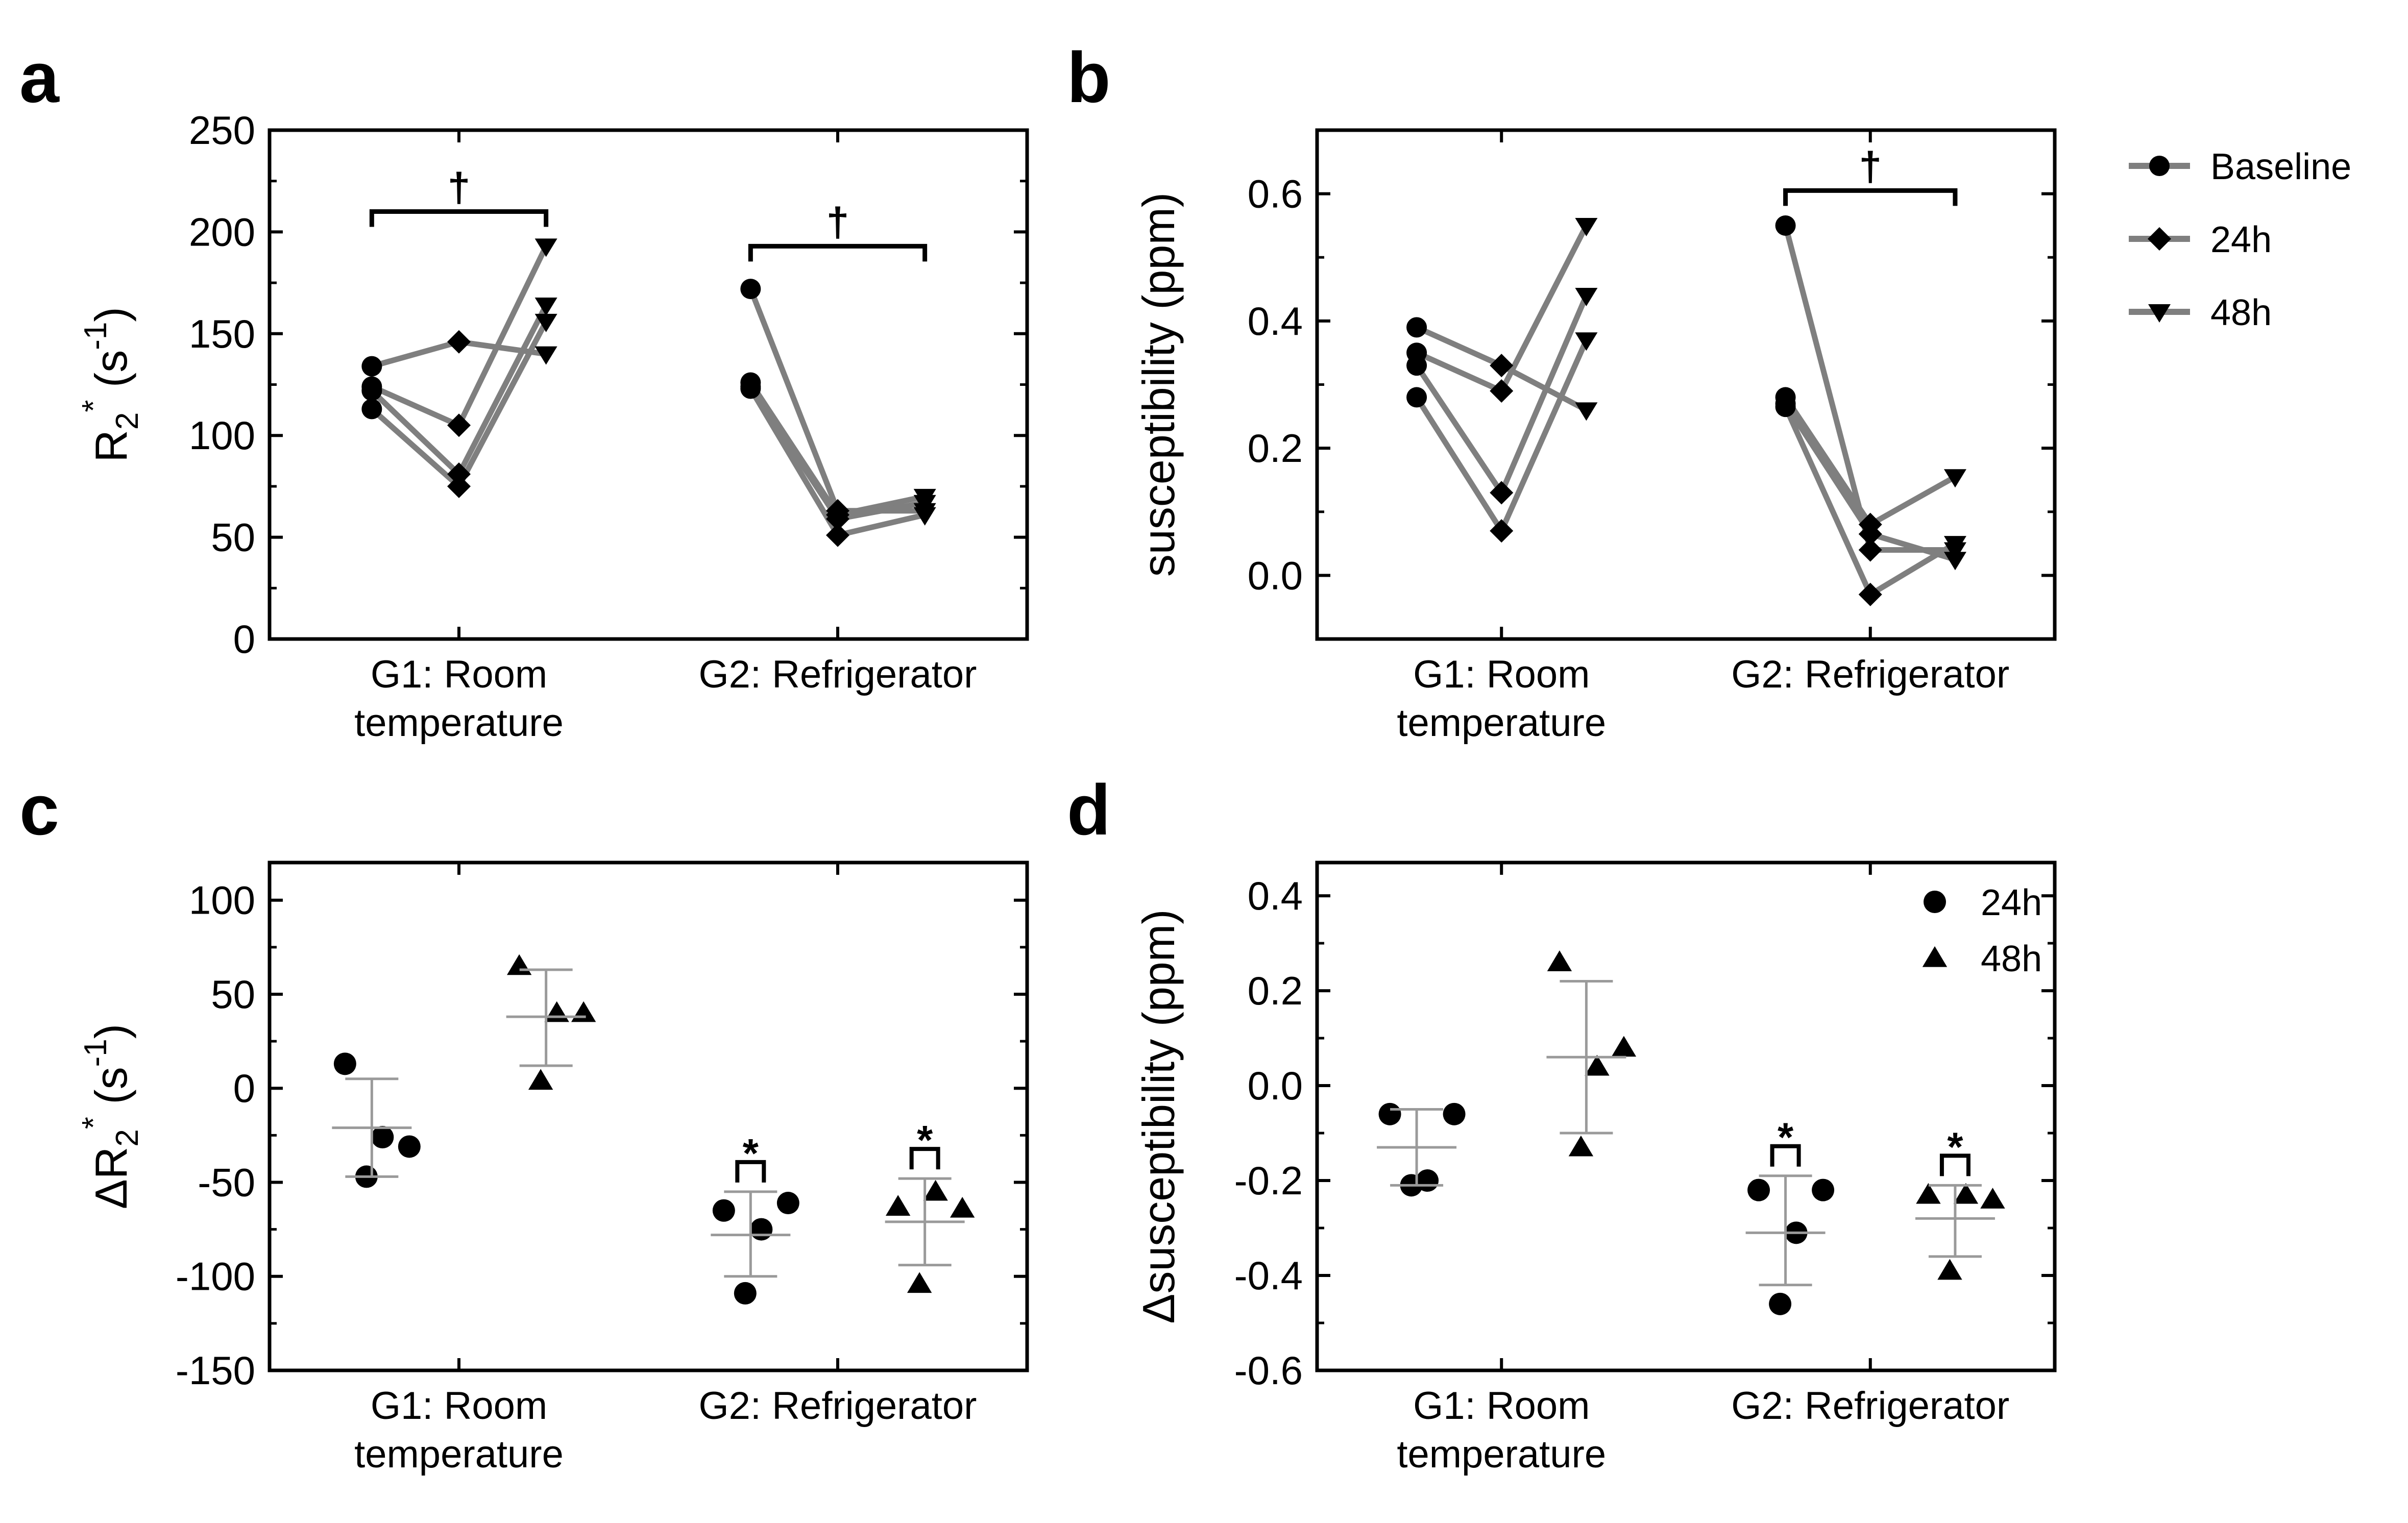  What do you see at coordinates (1275, 448) in the screenshot?
I see `y-tick-label: 0.2` at bounding box center [1275, 448].